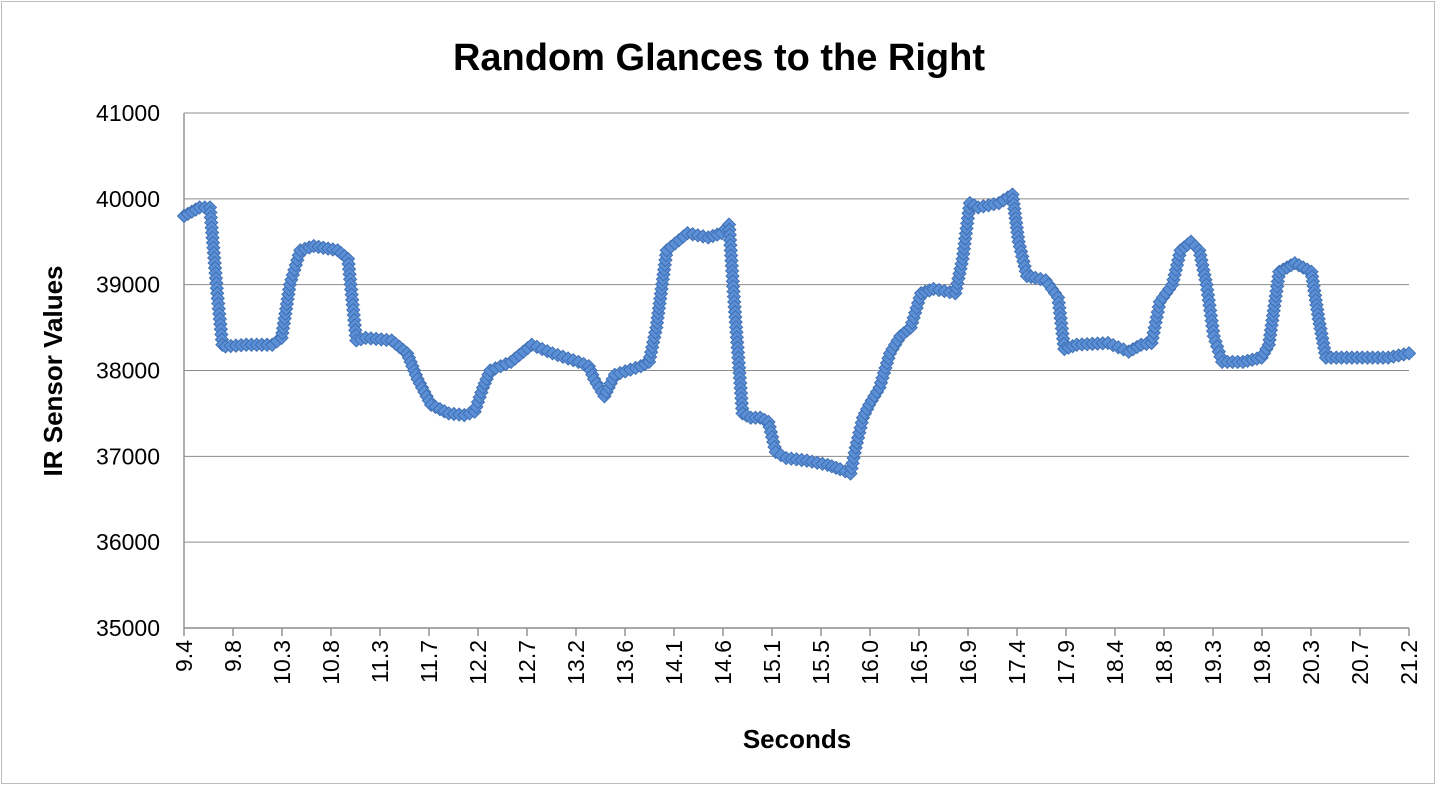 Image resolution: width=1438 pixels, height=787 pixels. What do you see at coordinates (282, 662) in the screenshot?
I see `x-tick-label: 10.3` at bounding box center [282, 662].